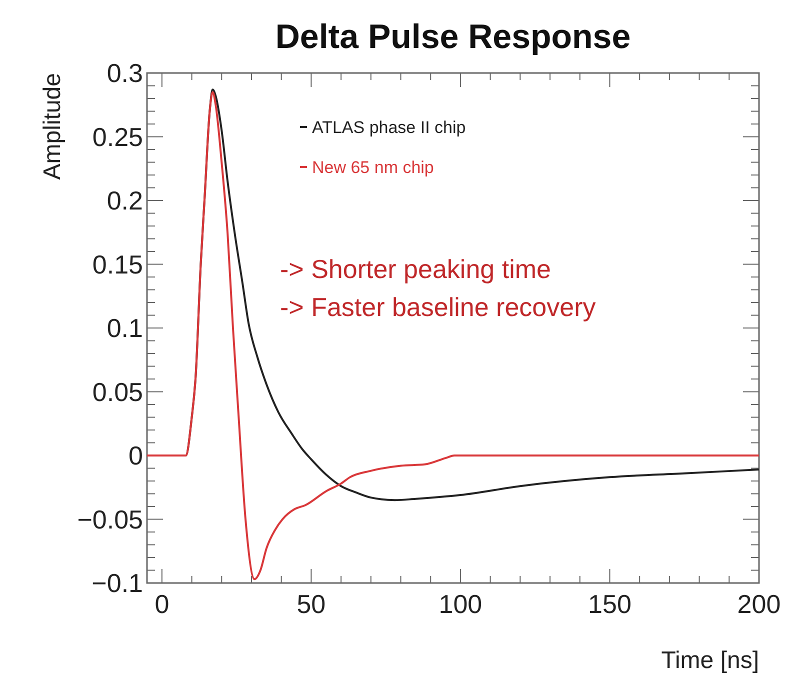 This screenshot has height=687, width=790. I want to click on y-tick-label: −0.05, so click(110, 519).